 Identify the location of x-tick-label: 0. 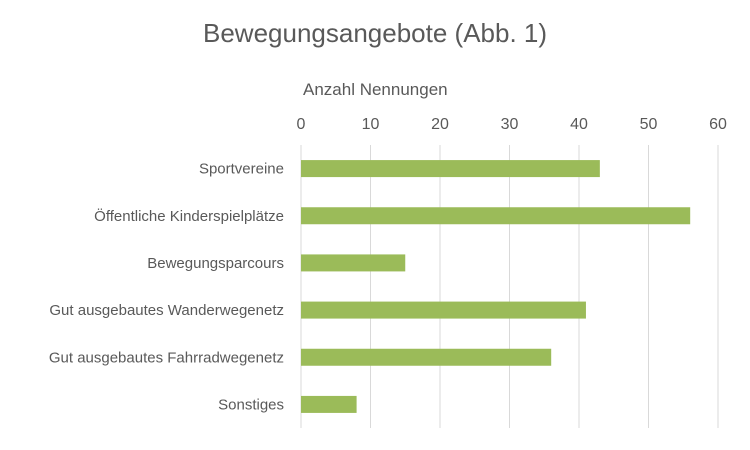
(301, 124).